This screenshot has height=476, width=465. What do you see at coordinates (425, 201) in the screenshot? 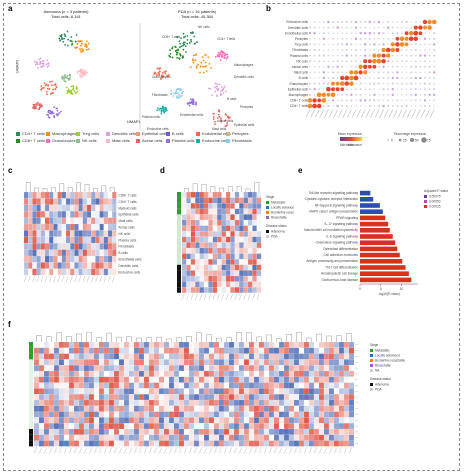
I see `pvalue-legend-swatch` at bounding box center [425, 201].